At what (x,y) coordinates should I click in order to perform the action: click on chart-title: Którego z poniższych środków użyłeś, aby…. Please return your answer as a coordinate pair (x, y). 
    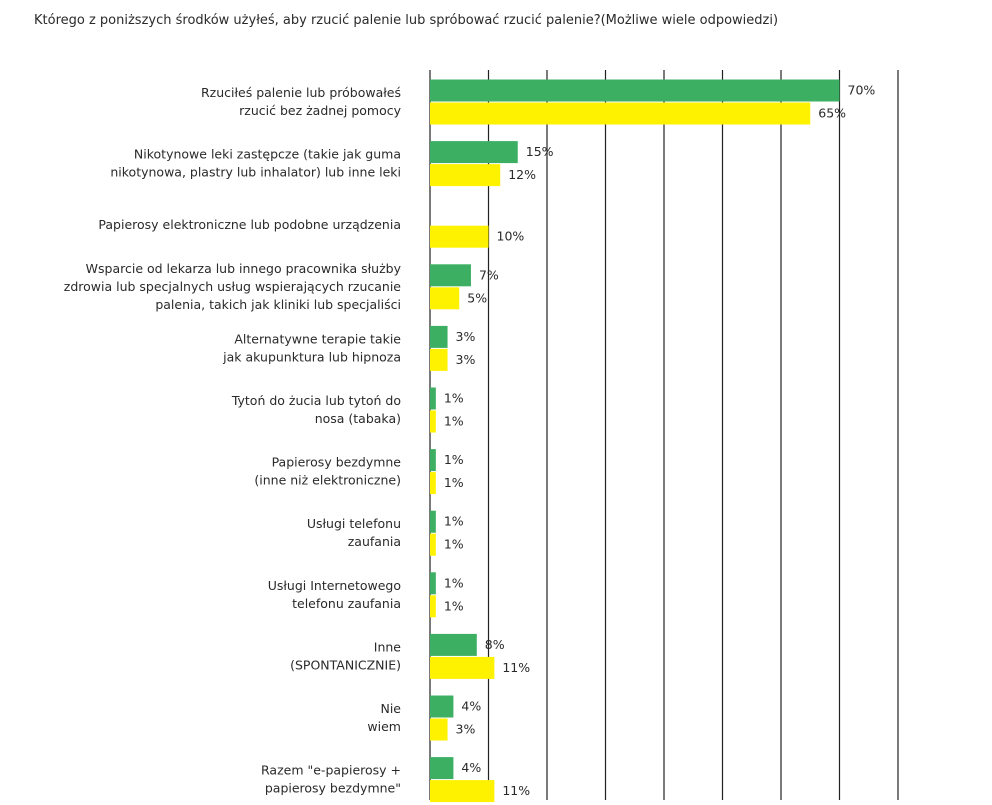
    Looking at the image, I should click on (406, 20).